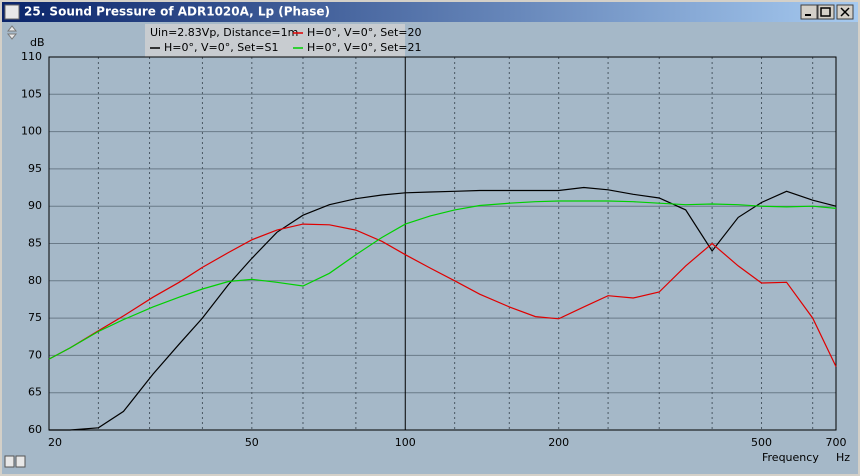  Describe the element at coordinates (35, 317) in the screenshot. I see `y-tick-label: 75` at that location.